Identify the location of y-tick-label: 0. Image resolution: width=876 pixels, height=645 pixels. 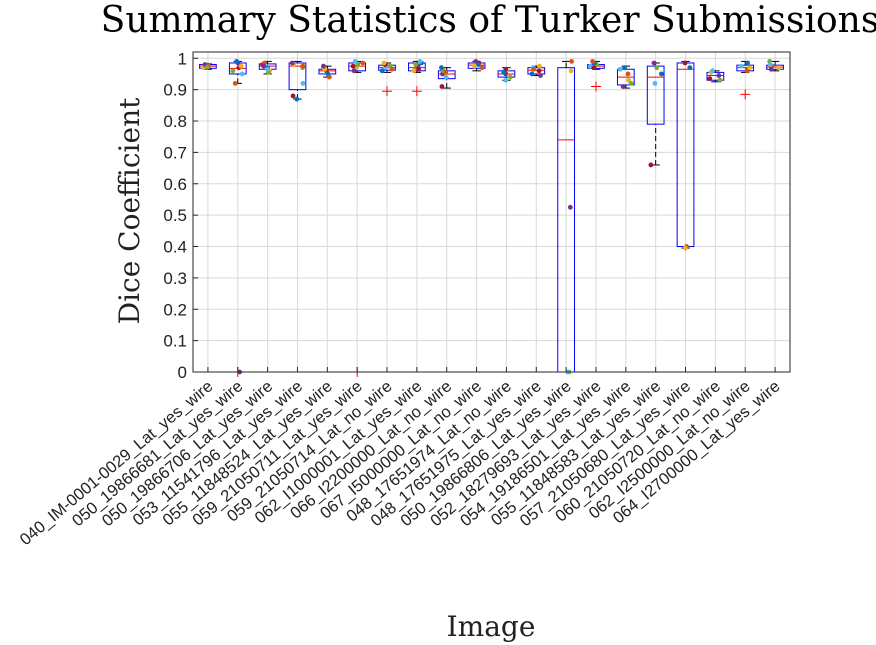
(182, 372).